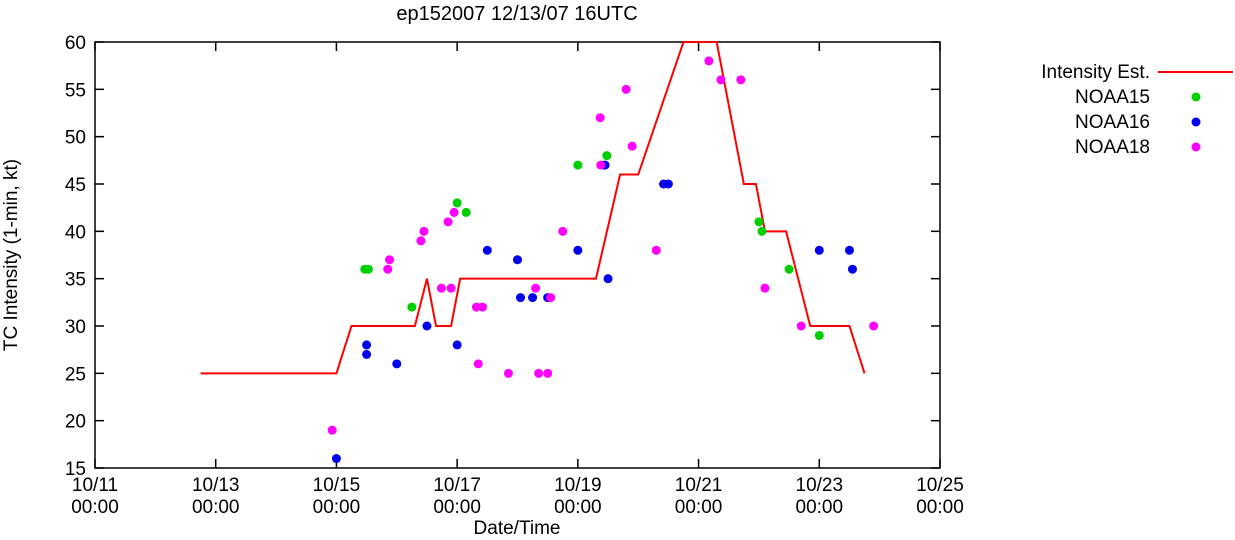 This screenshot has height=540, width=1235. What do you see at coordinates (517, 528) in the screenshot?
I see `x-axis-label: Date/Time` at bounding box center [517, 528].